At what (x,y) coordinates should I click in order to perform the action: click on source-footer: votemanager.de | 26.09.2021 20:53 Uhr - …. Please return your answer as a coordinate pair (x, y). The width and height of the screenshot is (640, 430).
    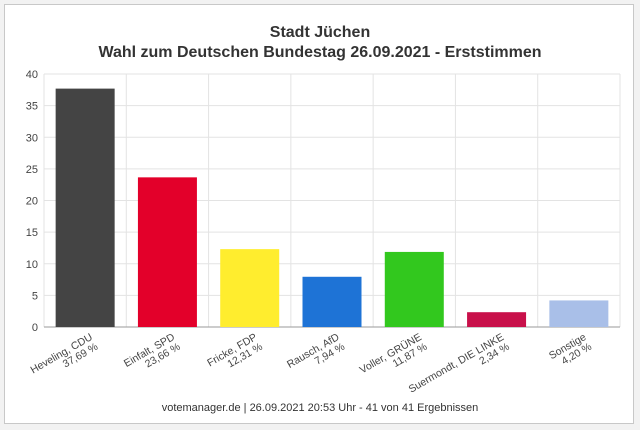
    Looking at the image, I should click on (320, 408).